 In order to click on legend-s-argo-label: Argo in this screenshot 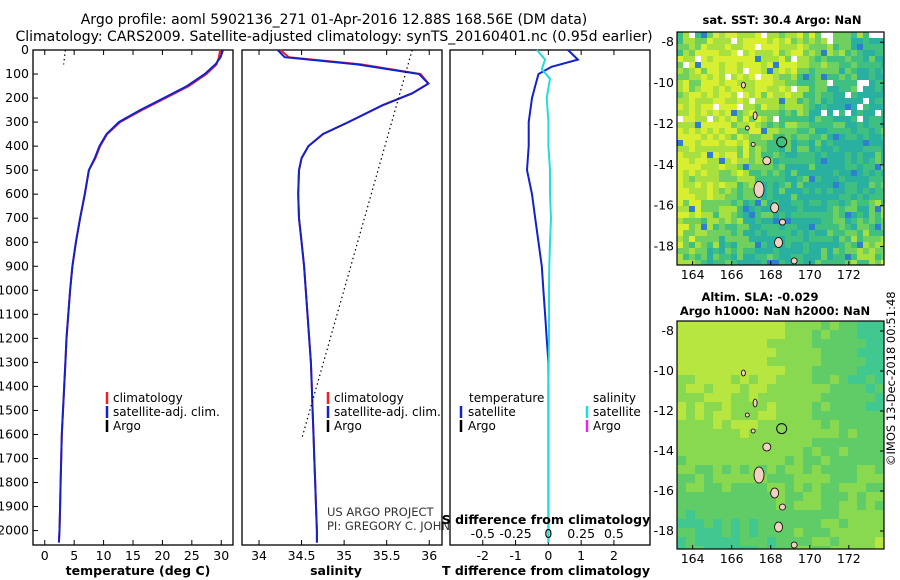, I will do `click(607, 426)`.